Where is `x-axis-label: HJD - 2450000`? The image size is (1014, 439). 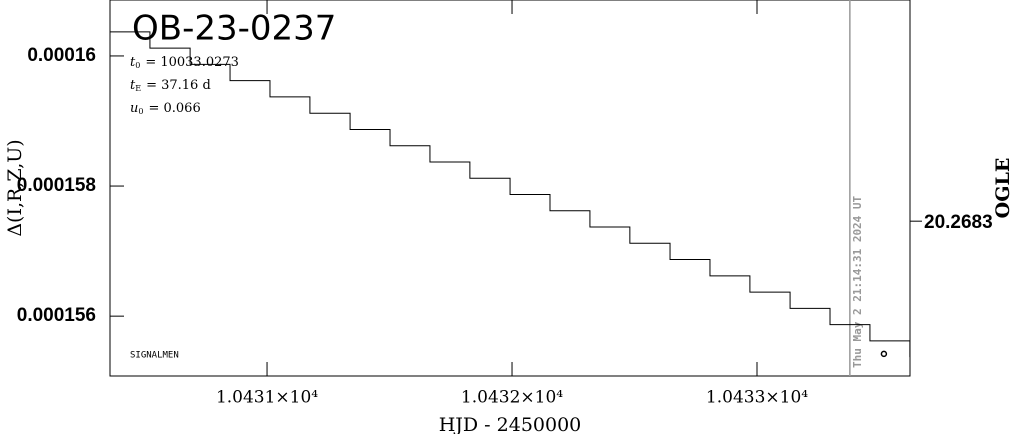
x-axis-label: HJD - 2450000 is located at coordinates (510, 424).